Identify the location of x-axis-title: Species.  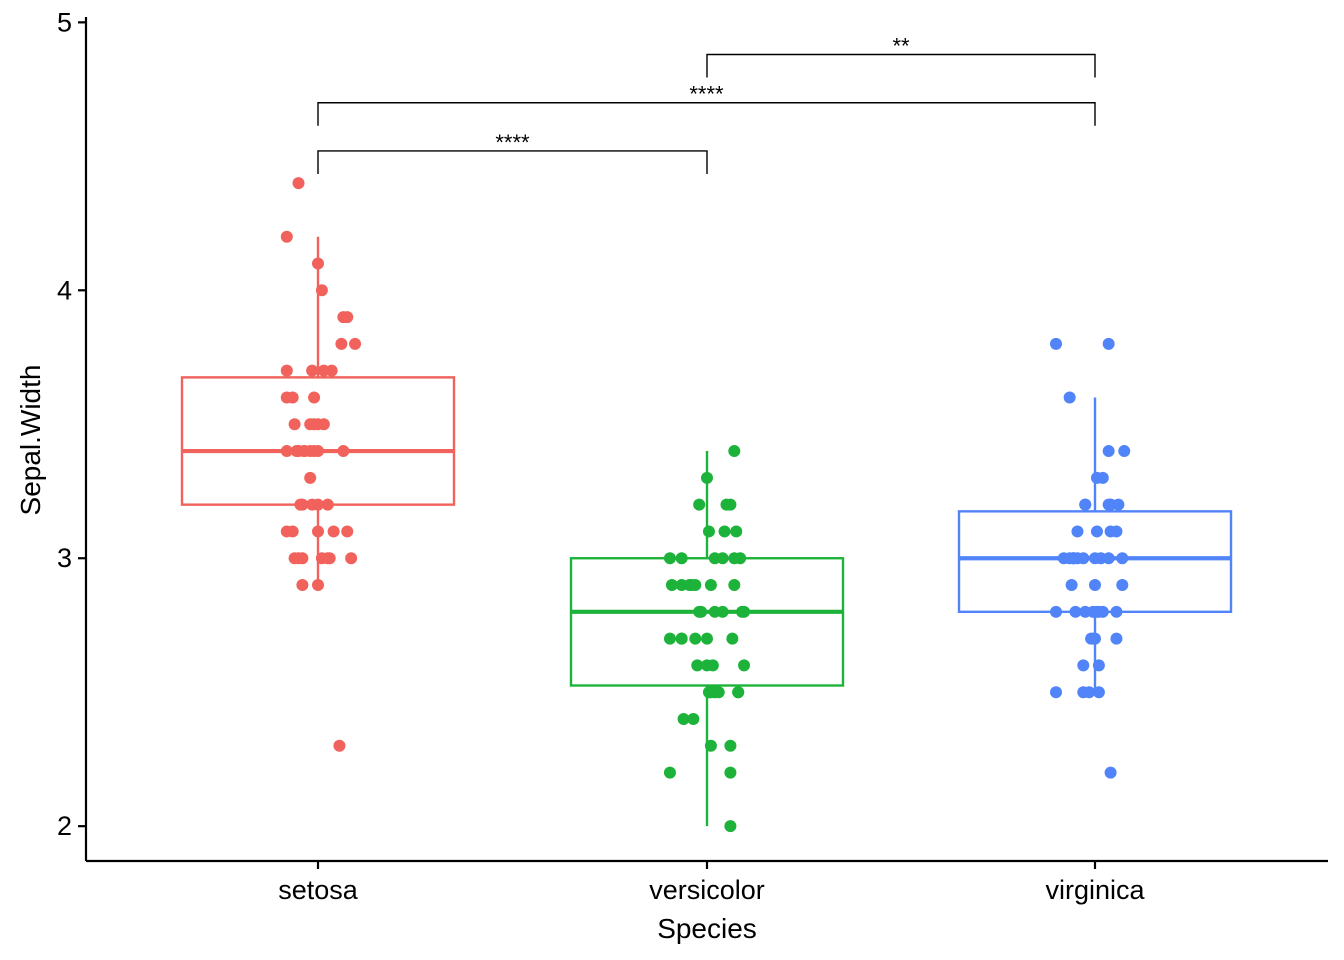
(707, 928).